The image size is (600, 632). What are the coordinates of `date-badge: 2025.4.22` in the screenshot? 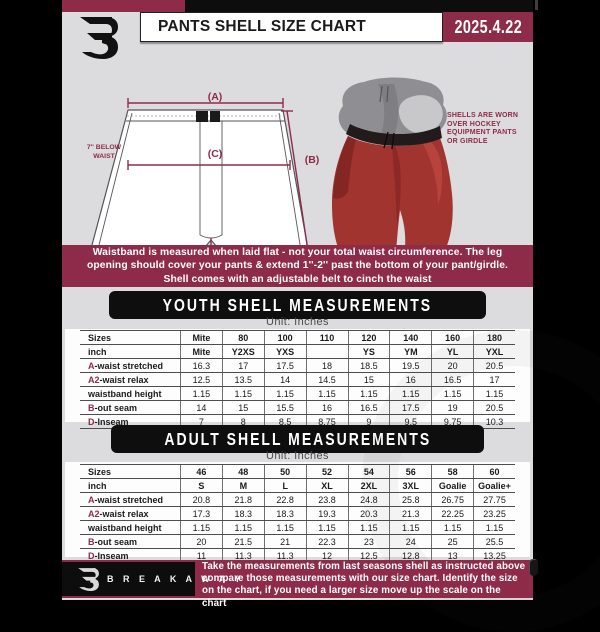 It's located at (488, 27).